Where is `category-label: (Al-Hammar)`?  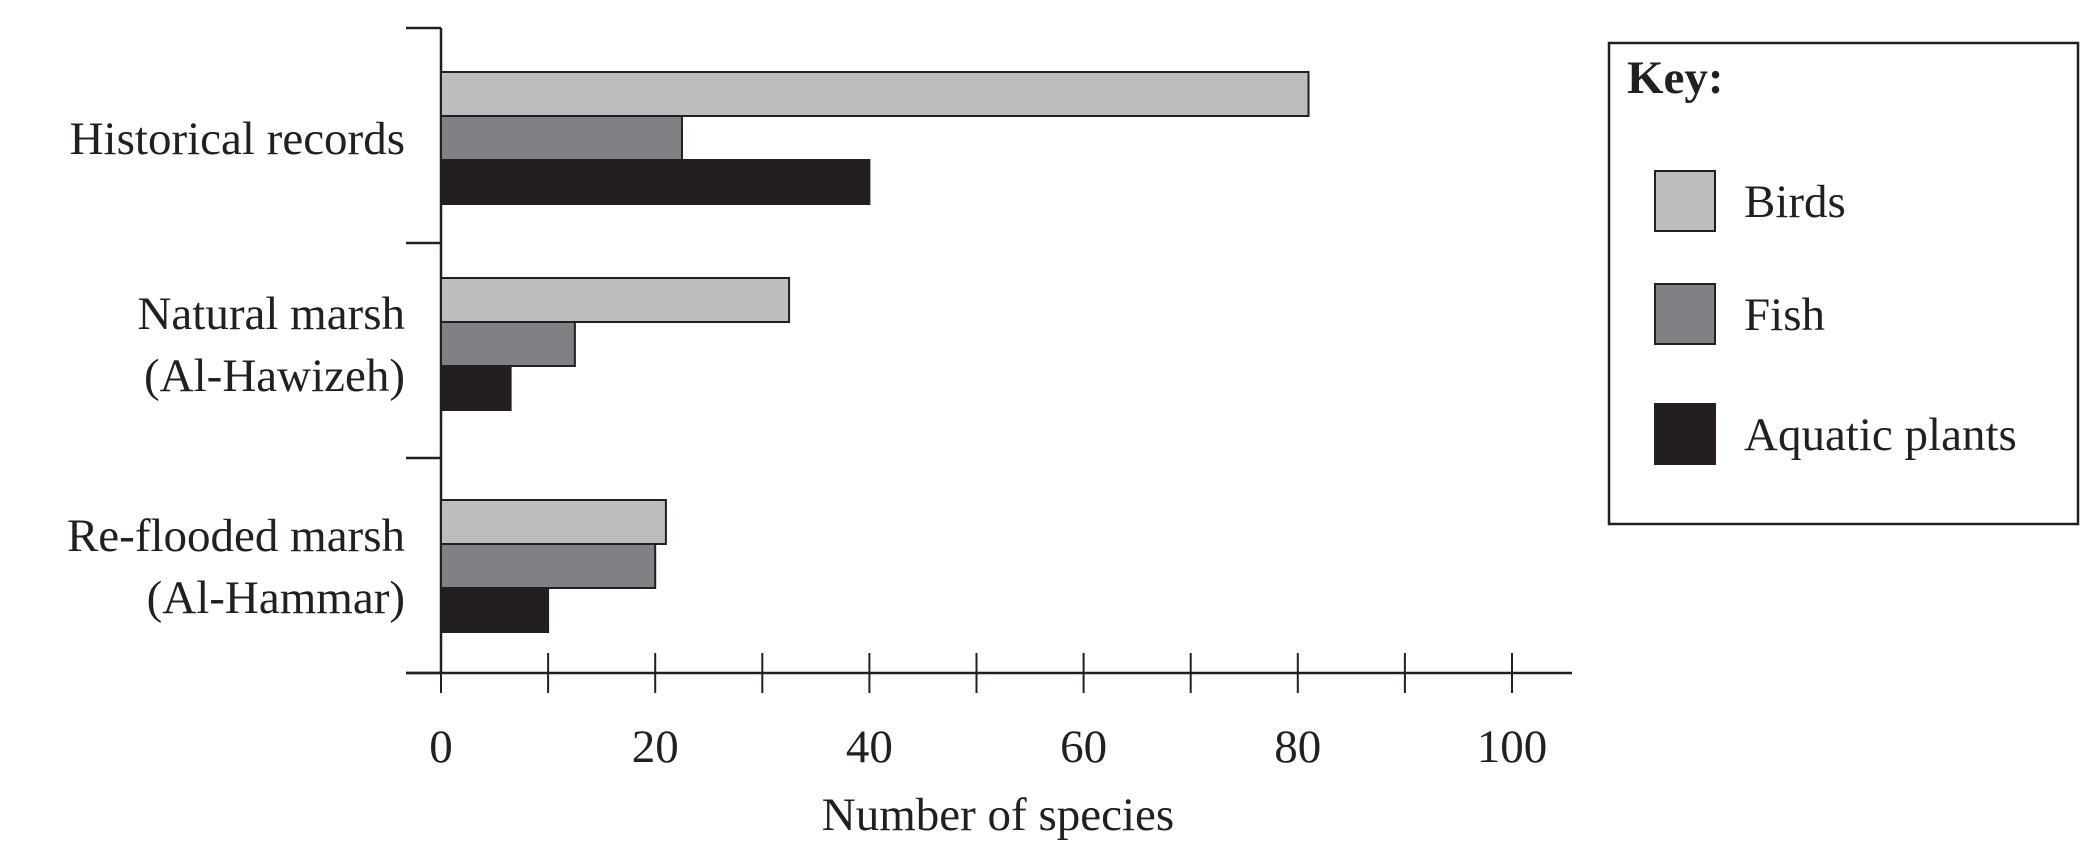
category-label: (Al-Hammar) is located at coordinates (276, 598).